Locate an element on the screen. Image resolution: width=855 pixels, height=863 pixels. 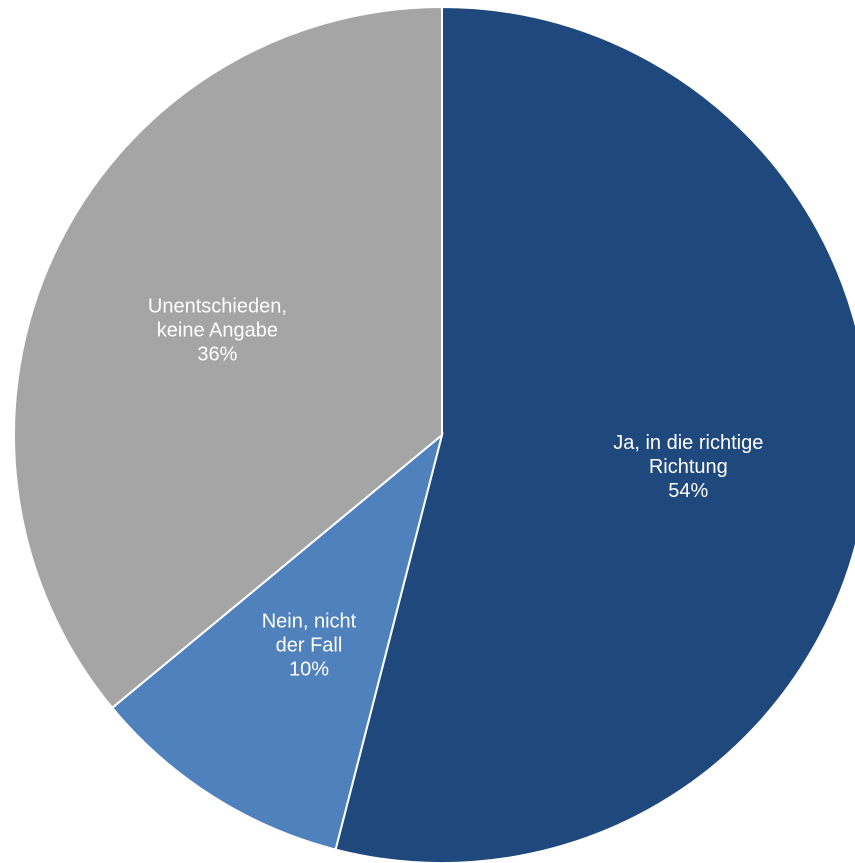
slice-data-label-2: Unentschieden, keine Angabe 36% is located at coordinates (217, 330).